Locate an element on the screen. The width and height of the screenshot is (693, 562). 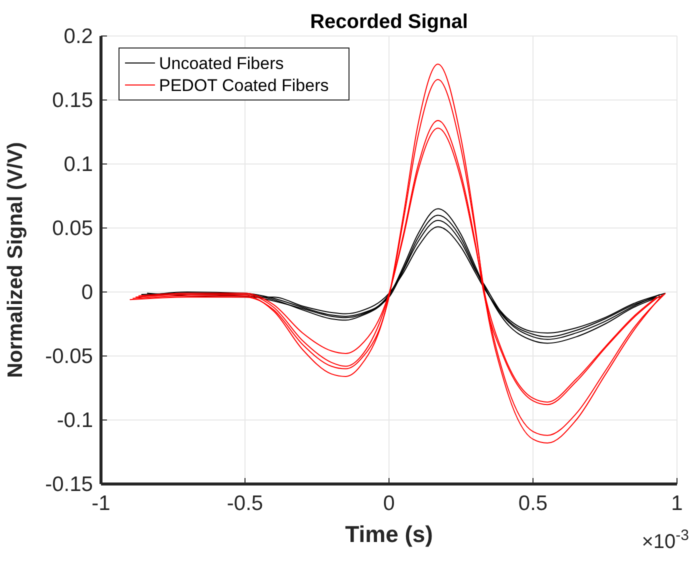
x-tick-label: 0 is located at coordinates (389, 503).